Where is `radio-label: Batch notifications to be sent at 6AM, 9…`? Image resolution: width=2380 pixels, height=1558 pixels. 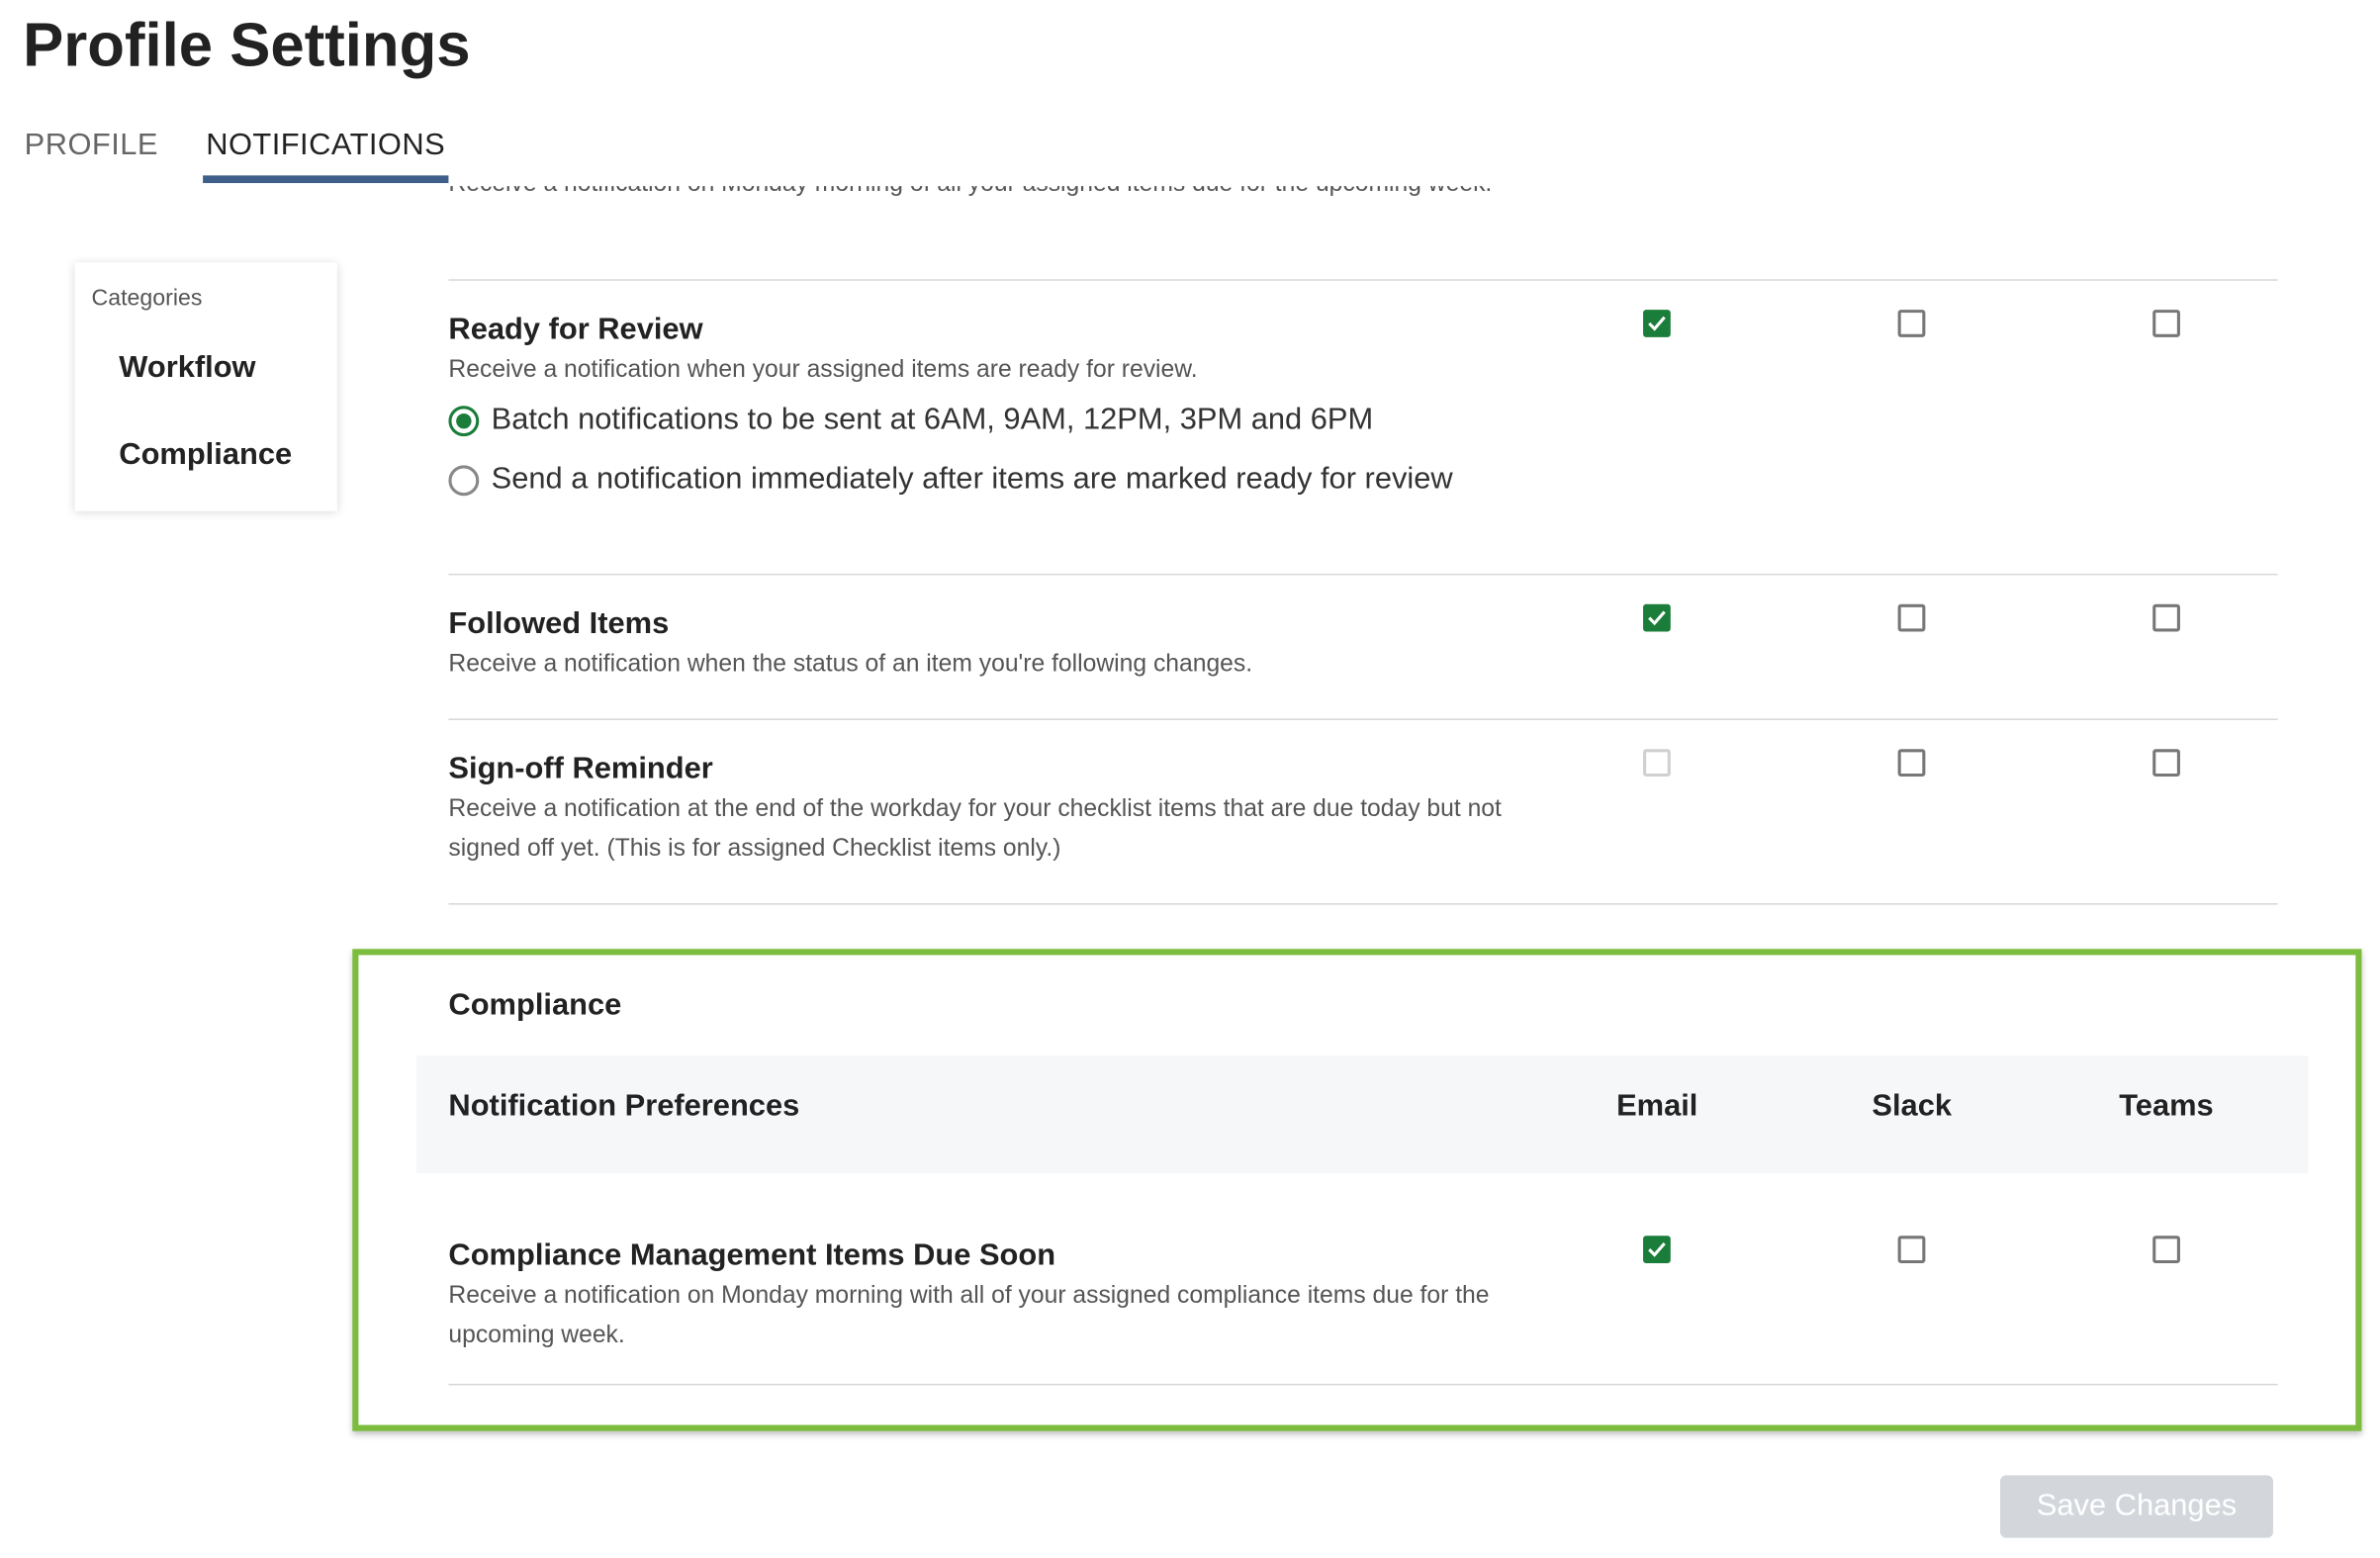
radio-label: Batch notifications to be sent at 6AM, 9… is located at coordinates (932, 420).